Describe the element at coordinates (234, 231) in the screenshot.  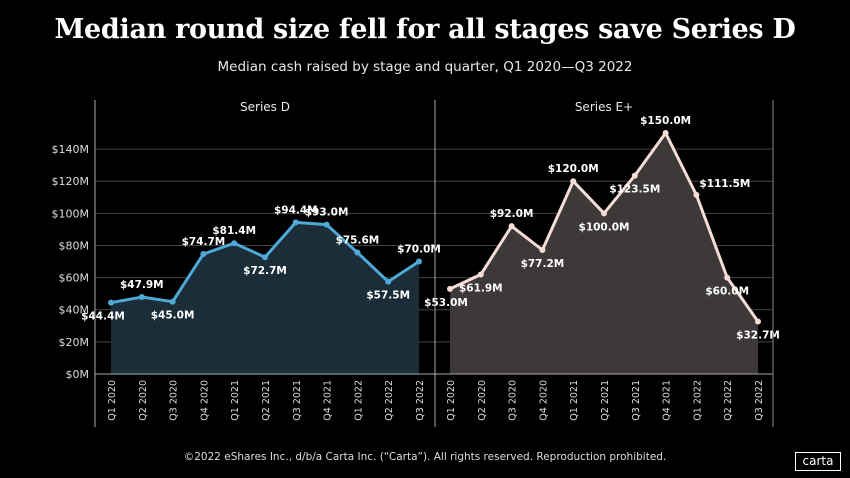
I see `data-label: $81.4M` at that location.